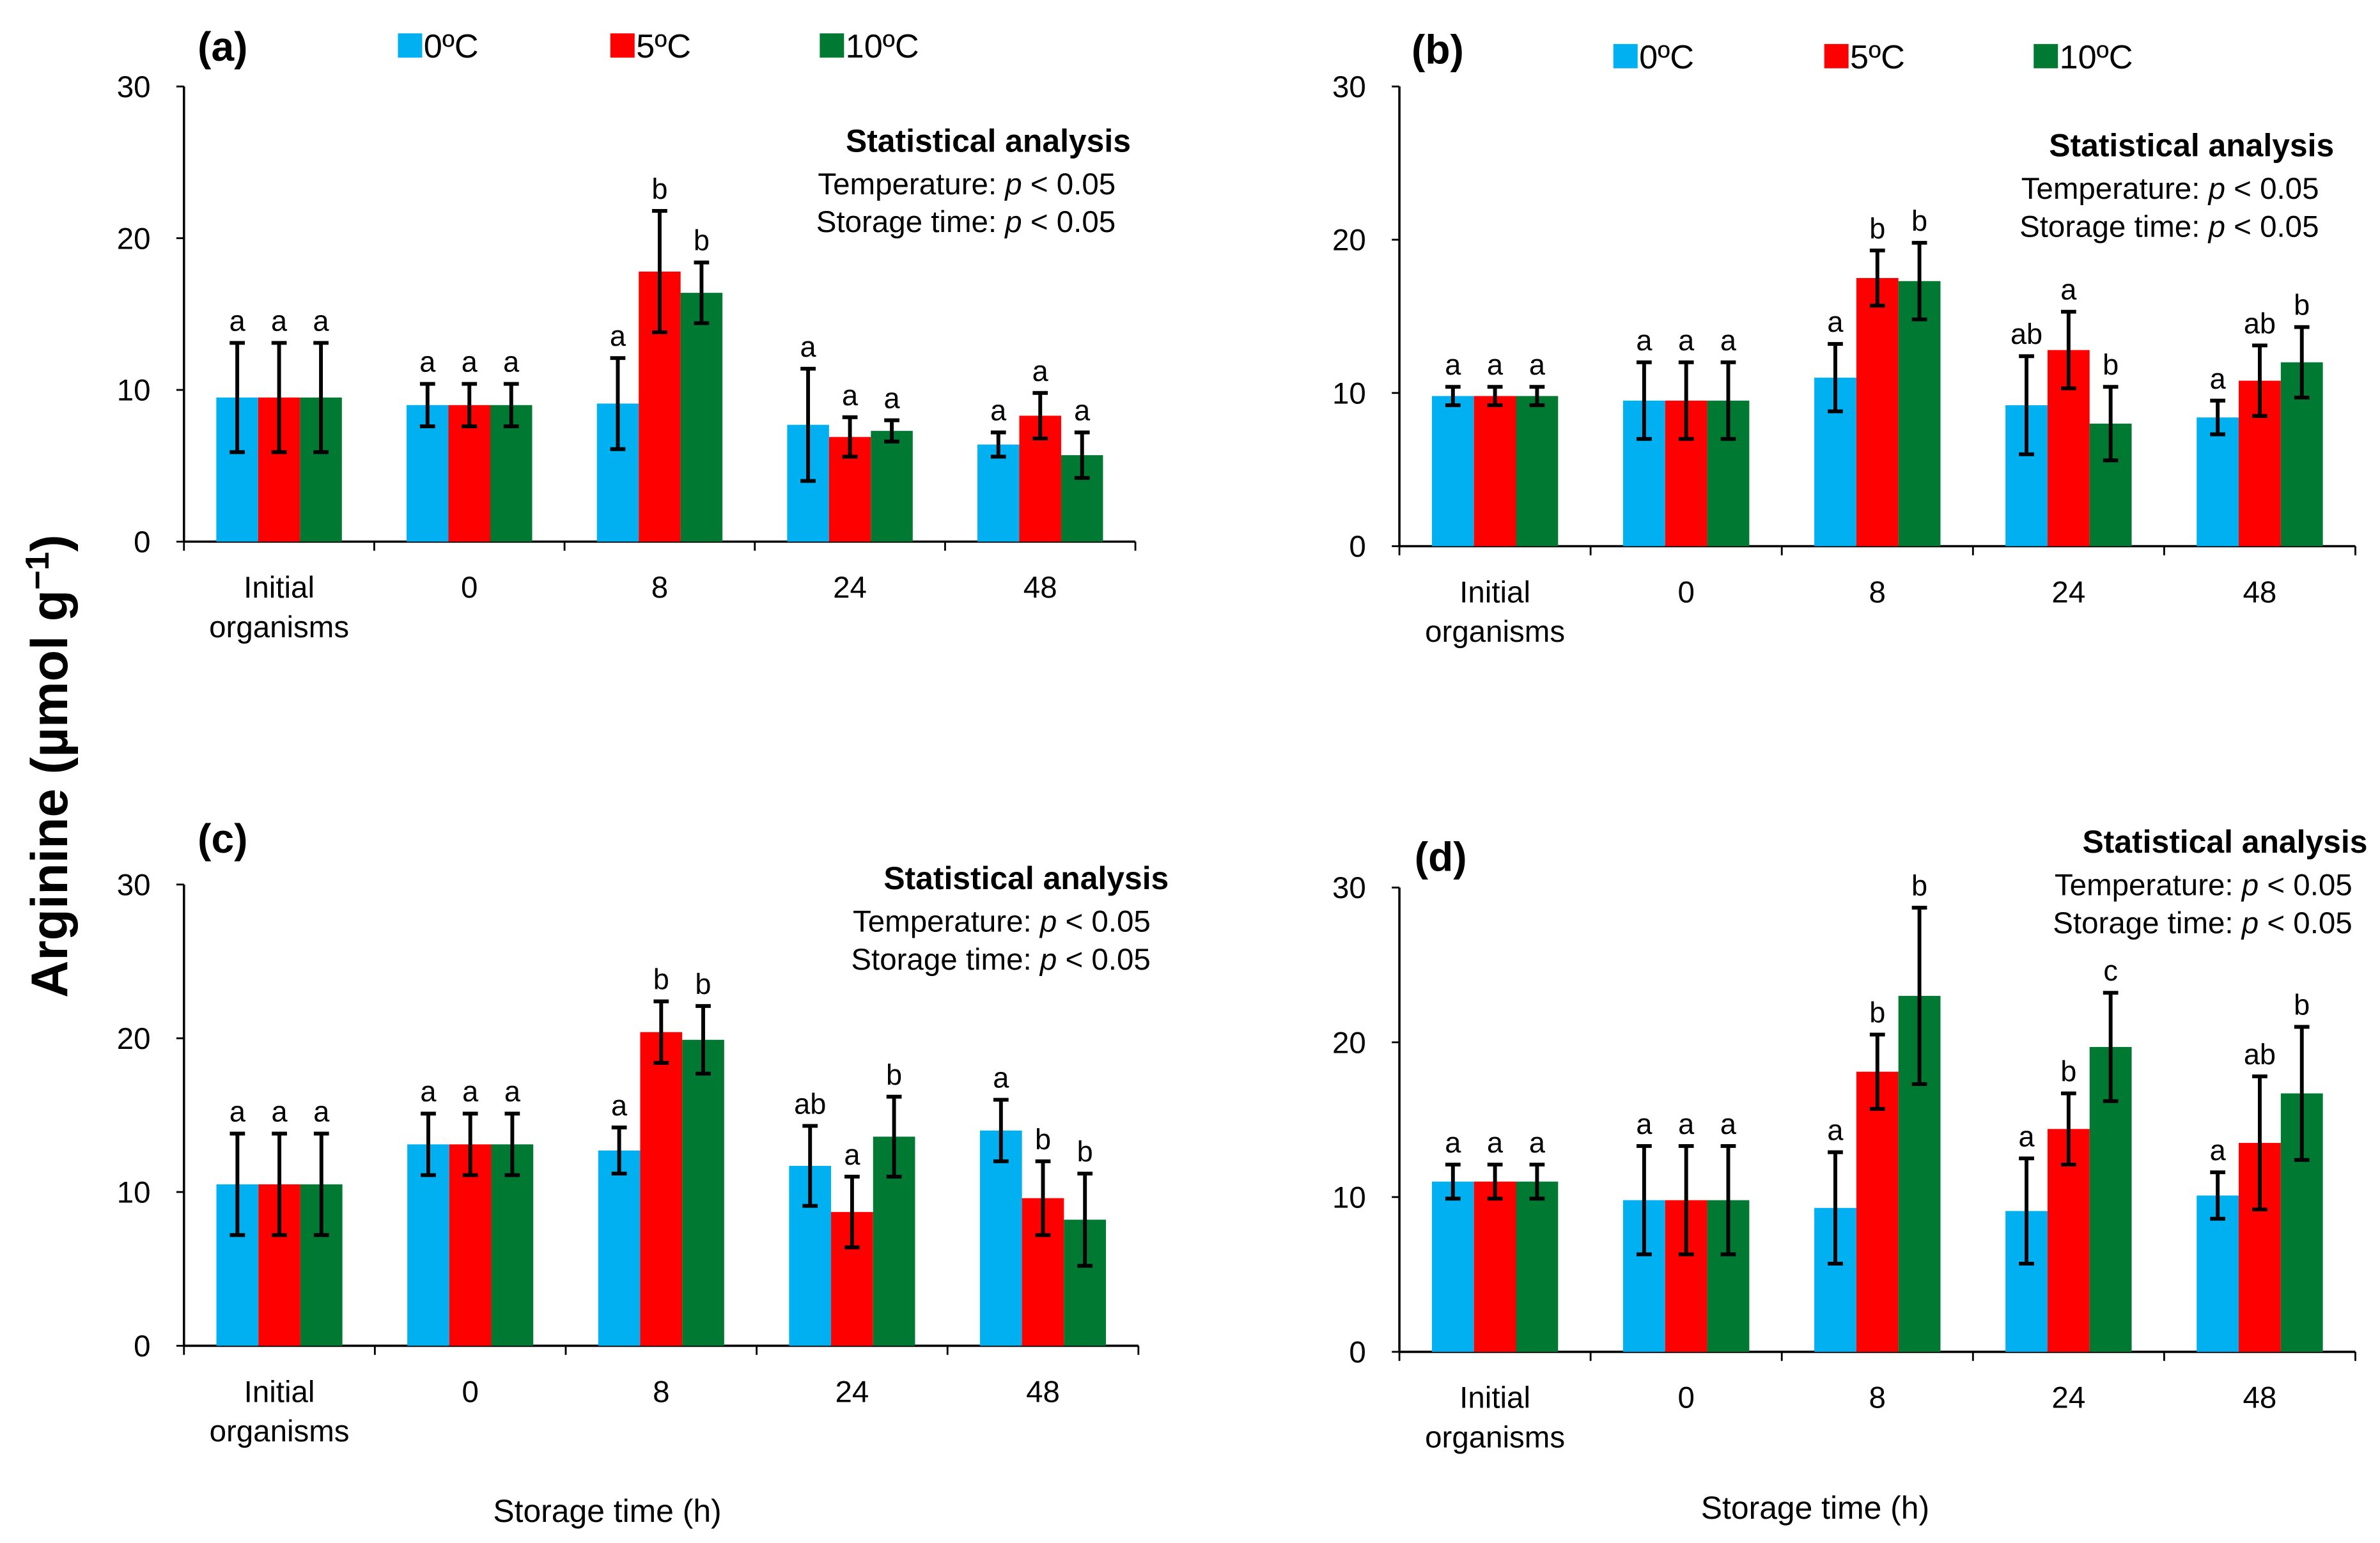 The height and width of the screenshot is (1543, 2380). What do you see at coordinates (663, 47) in the screenshot?
I see `legend-label: 5ºC` at bounding box center [663, 47].